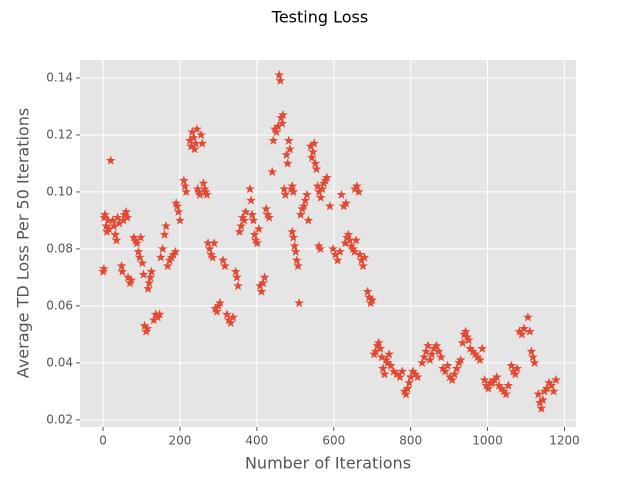  What do you see at coordinates (59, 77) in the screenshot?
I see `y-tick-label: 0.14` at bounding box center [59, 77].